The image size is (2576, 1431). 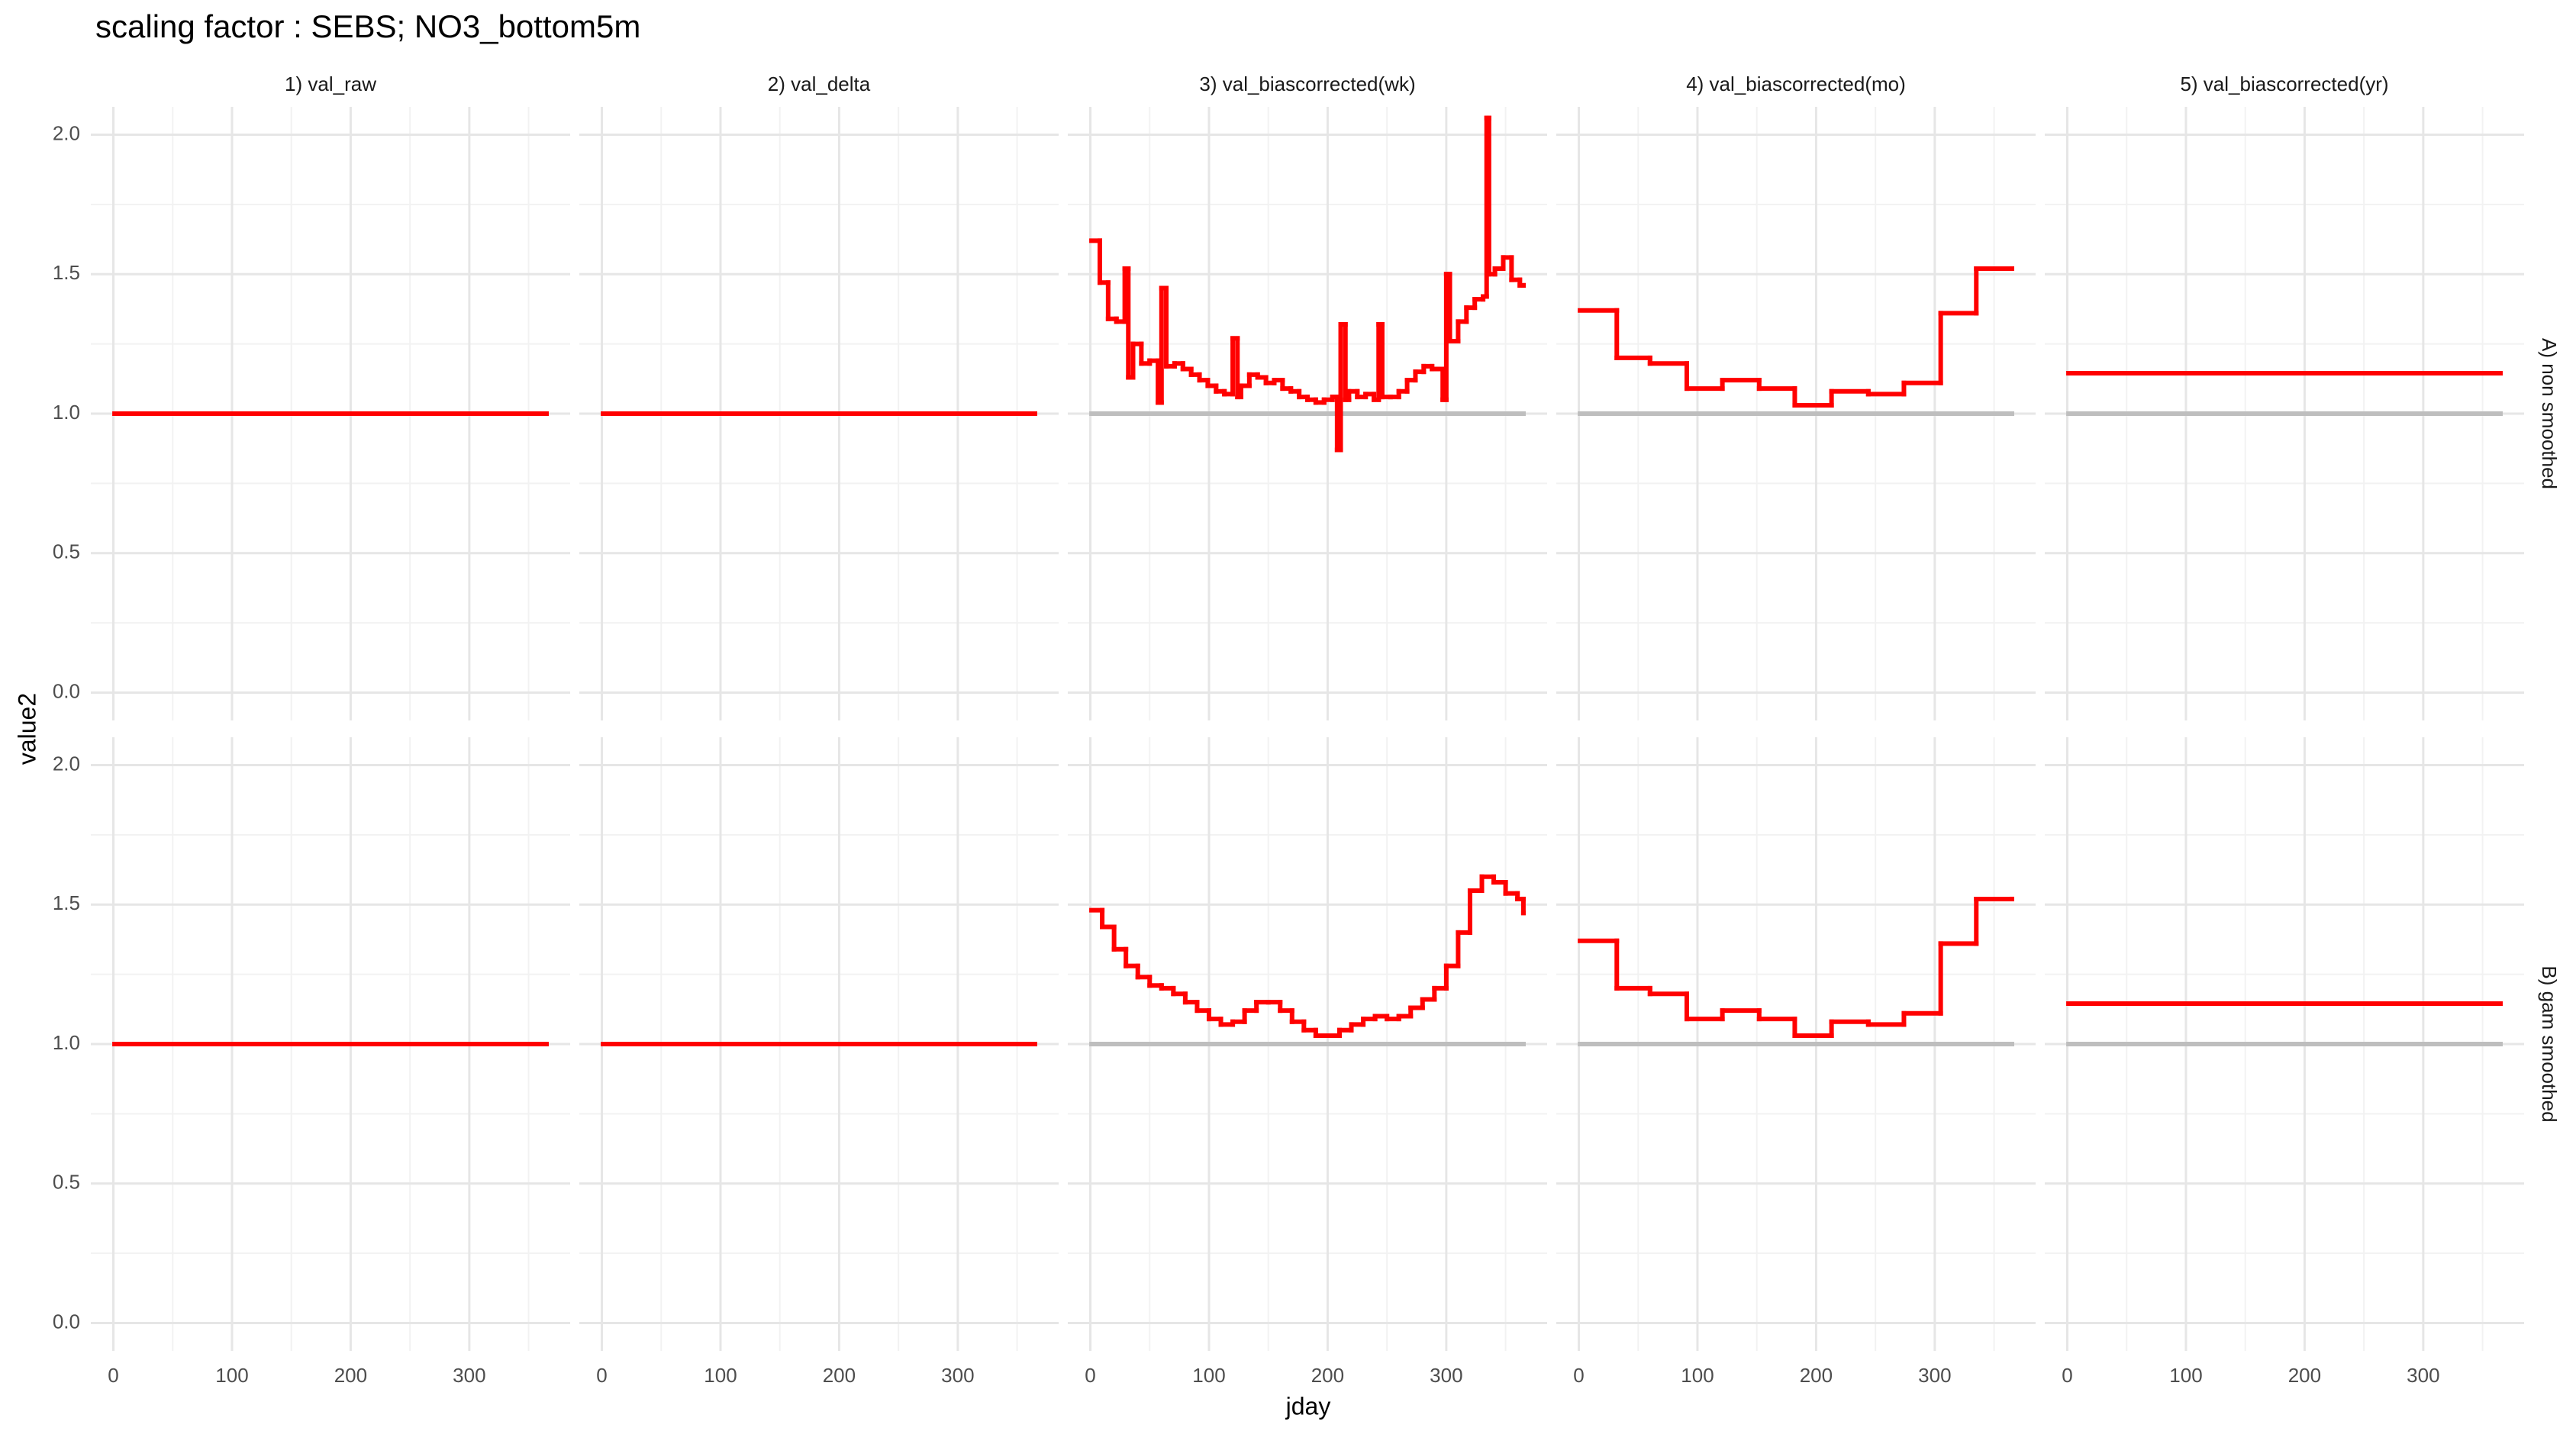 What do you see at coordinates (1796, 84) in the screenshot?
I see `strip-label: 4) val_biascorrected(mo)` at bounding box center [1796, 84].